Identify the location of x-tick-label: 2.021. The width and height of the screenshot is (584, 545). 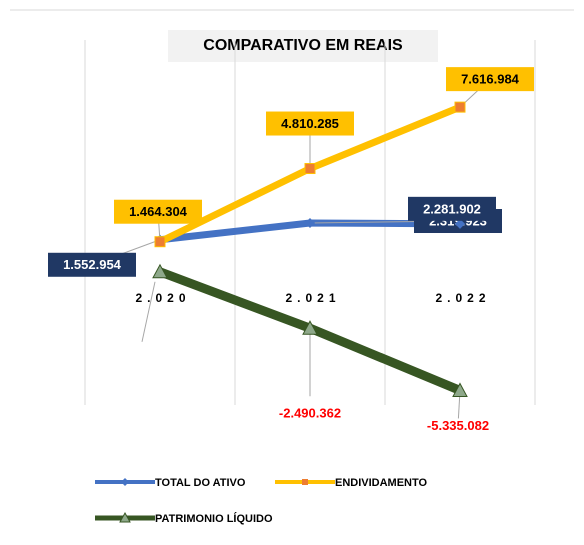
(312, 298).